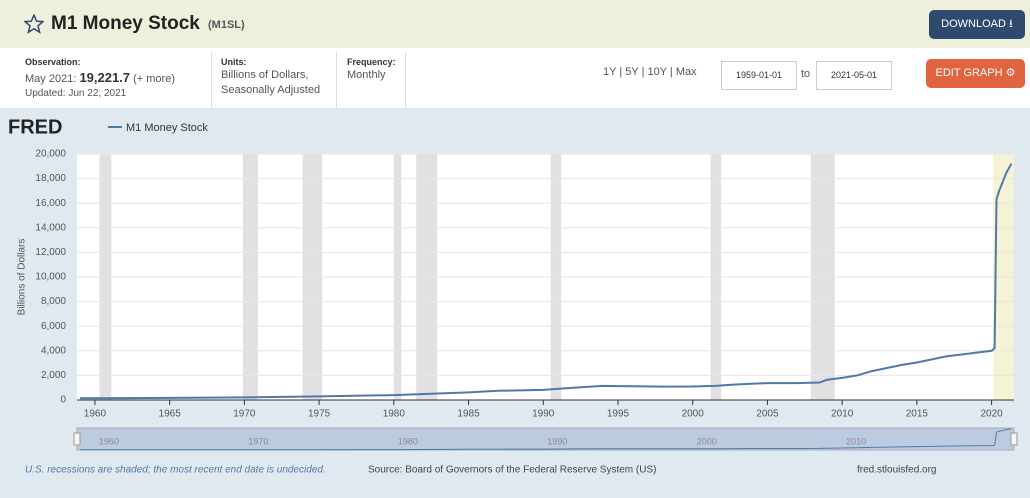  What do you see at coordinates (856, 441) in the screenshot?
I see `navigator-label: 2010` at bounding box center [856, 441].